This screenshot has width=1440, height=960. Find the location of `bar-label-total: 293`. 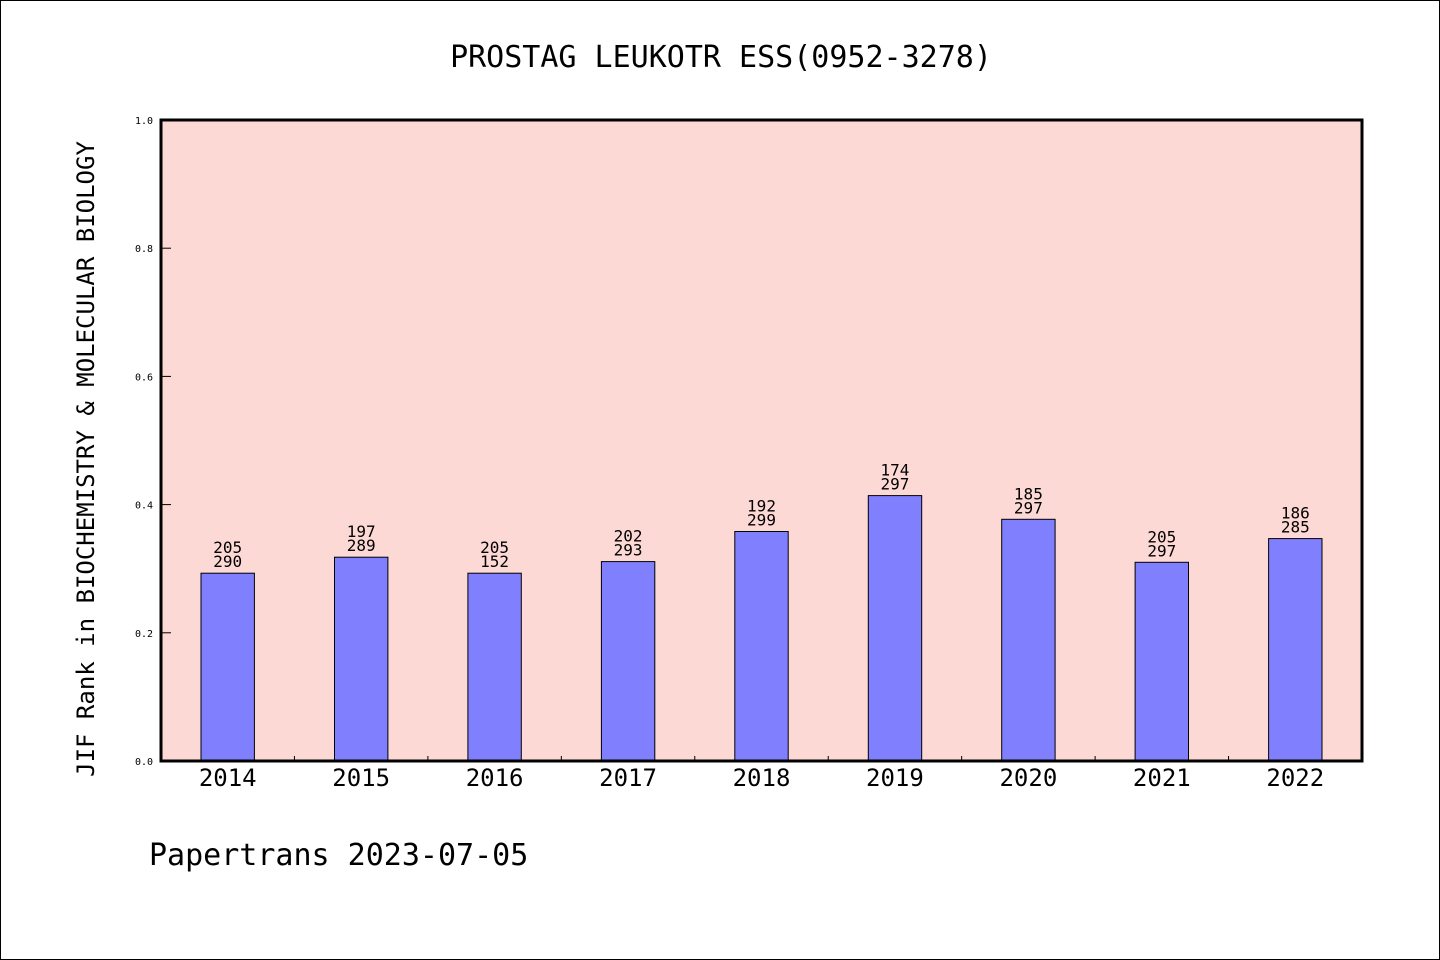

bar-label-total: 293 is located at coordinates (628, 550).